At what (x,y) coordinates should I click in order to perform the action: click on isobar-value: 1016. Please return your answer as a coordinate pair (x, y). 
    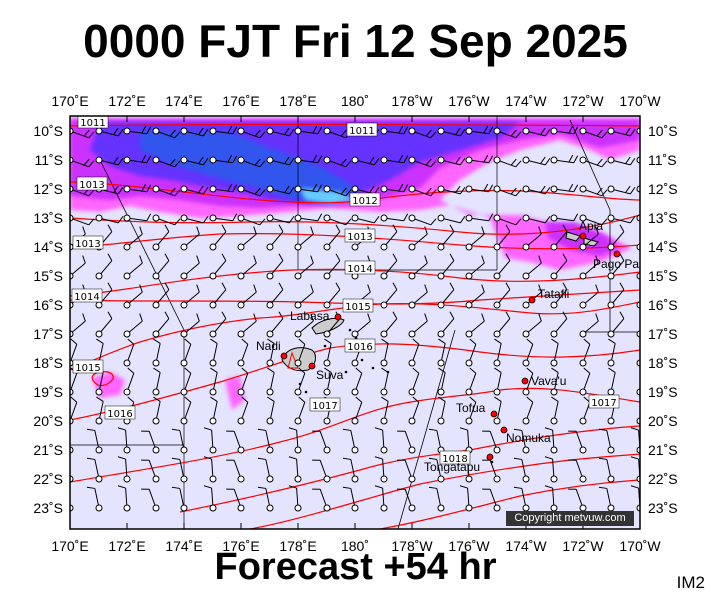
    Looking at the image, I should click on (359, 347).